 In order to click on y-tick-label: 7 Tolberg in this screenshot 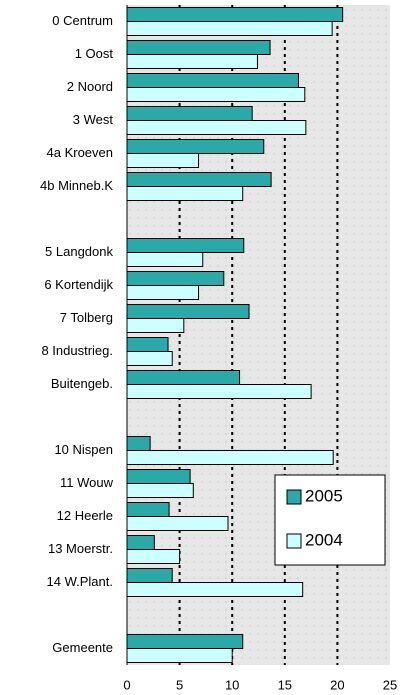, I will do `click(86, 317)`.